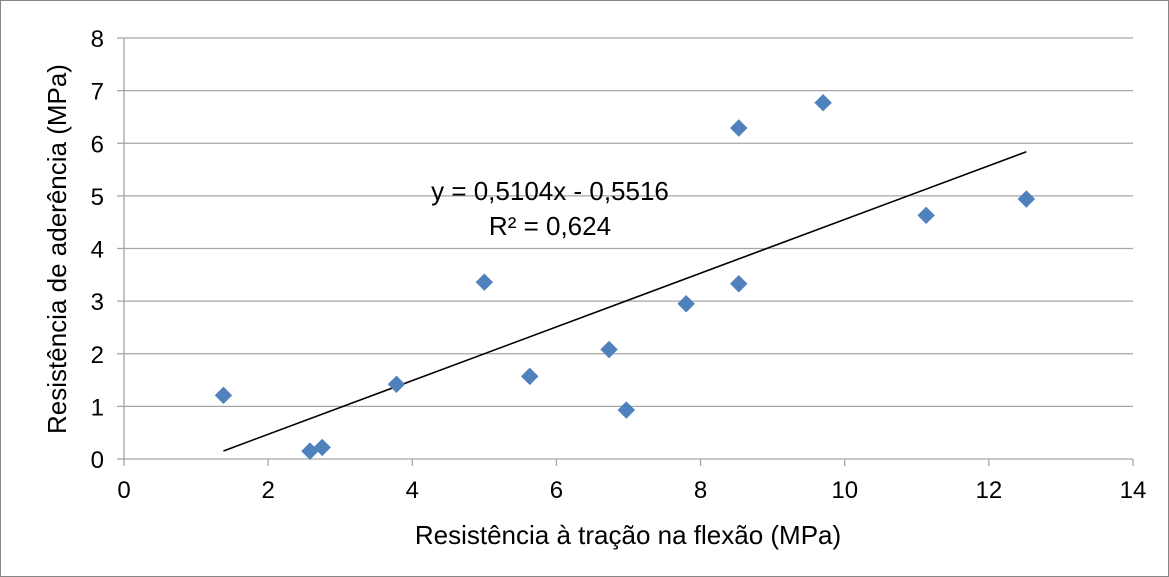 The image size is (1169, 577). What do you see at coordinates (844, 490) in the screenshot?
I see `x-tick-label: 10` at bounding box center [844, 490].